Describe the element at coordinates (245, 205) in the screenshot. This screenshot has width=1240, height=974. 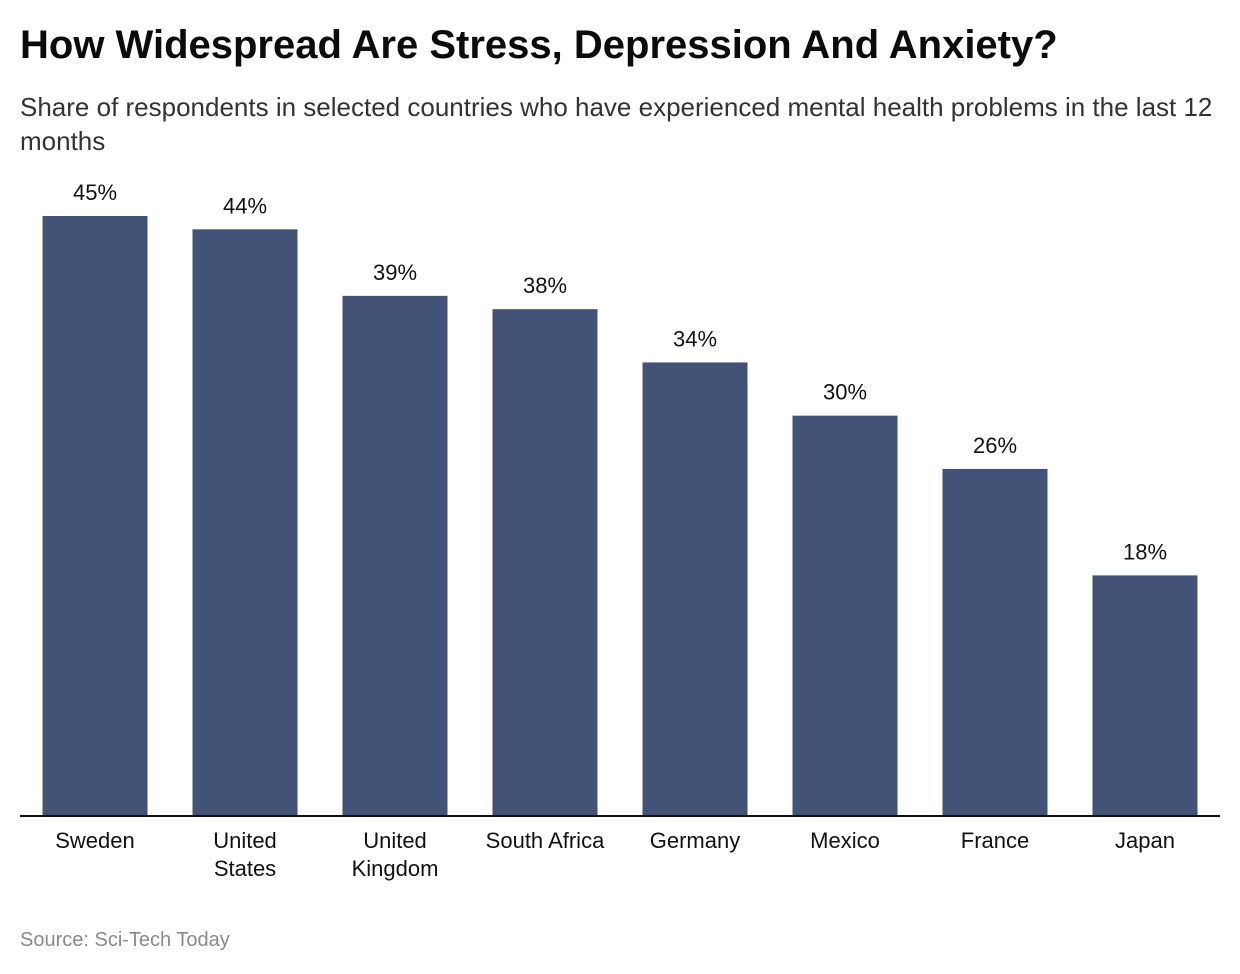
I see `bar-value-label: 44%` at that location.